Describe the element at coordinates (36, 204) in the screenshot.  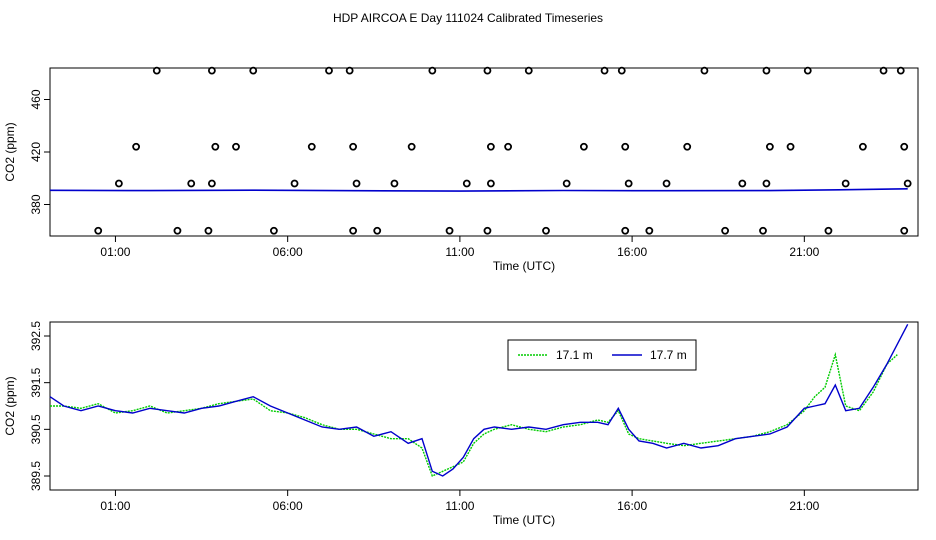
I see `y-tick-label: 380` at that location.